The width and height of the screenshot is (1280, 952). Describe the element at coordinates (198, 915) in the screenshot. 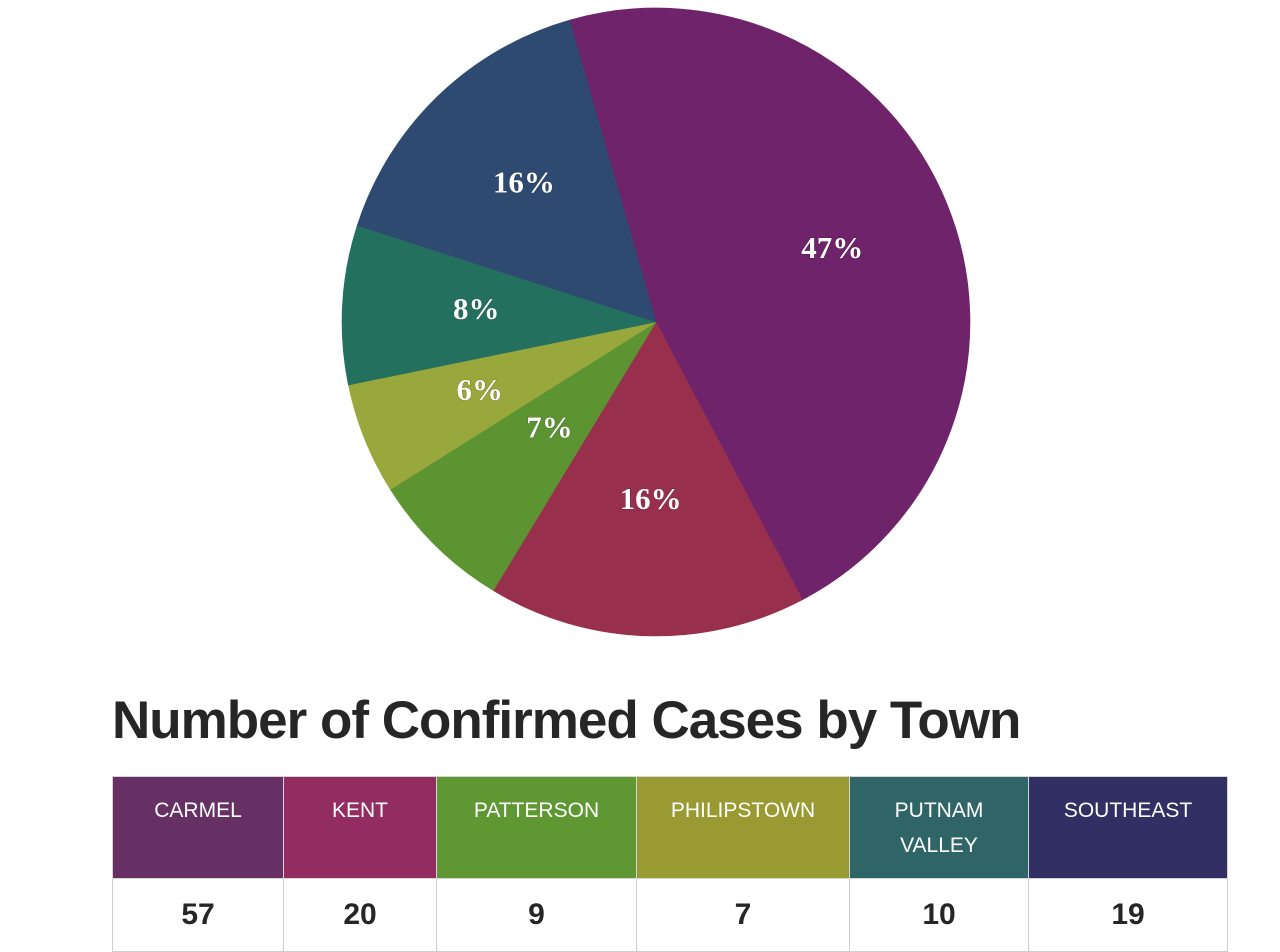

I see `value-carmel: 57` at that location.